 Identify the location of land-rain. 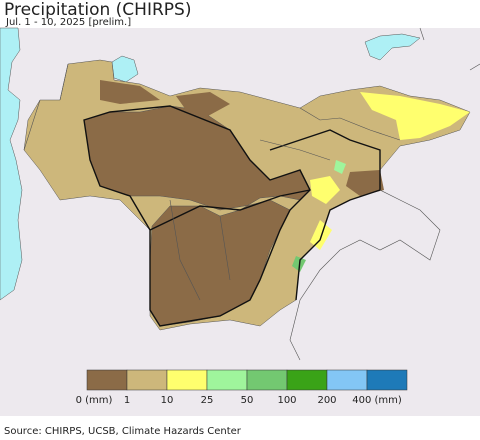
(340, 167).